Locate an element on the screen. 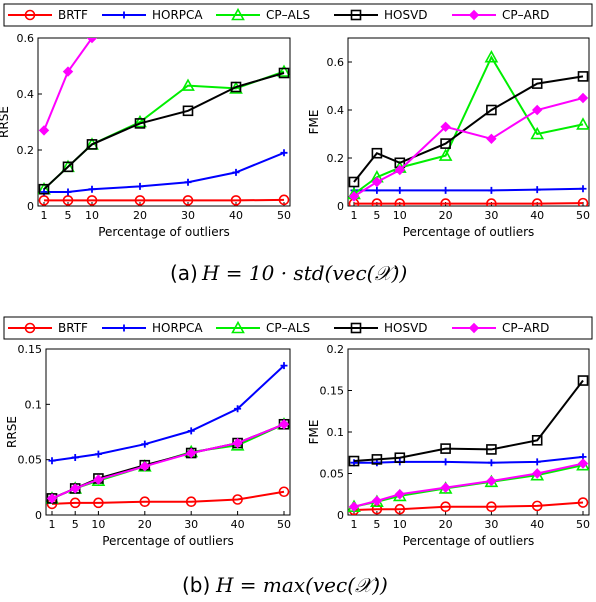 This screenshot has height=602, width=596. caption-a-math: H = 10 · std(vec(𝒳)) is located at coordinates (304, 273).